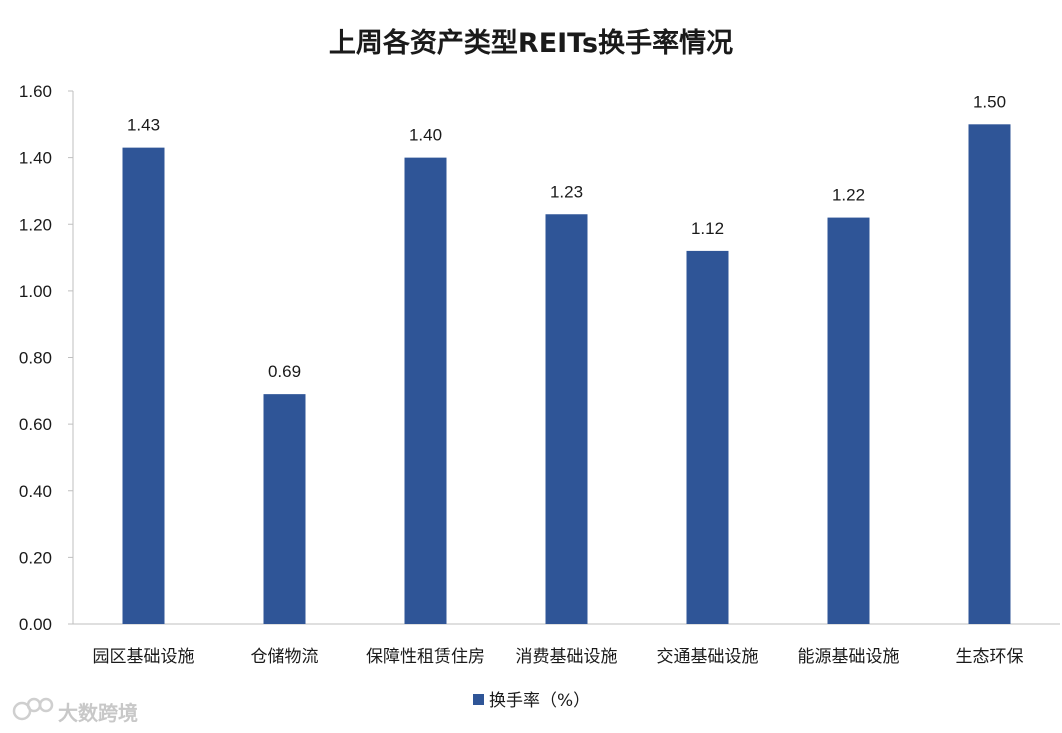 Image resolution: width=1062 pixels, height=733 pixels. Describe the element at coordinates (478, 699) in the screenshot. I see `legend-swatch` at that location.